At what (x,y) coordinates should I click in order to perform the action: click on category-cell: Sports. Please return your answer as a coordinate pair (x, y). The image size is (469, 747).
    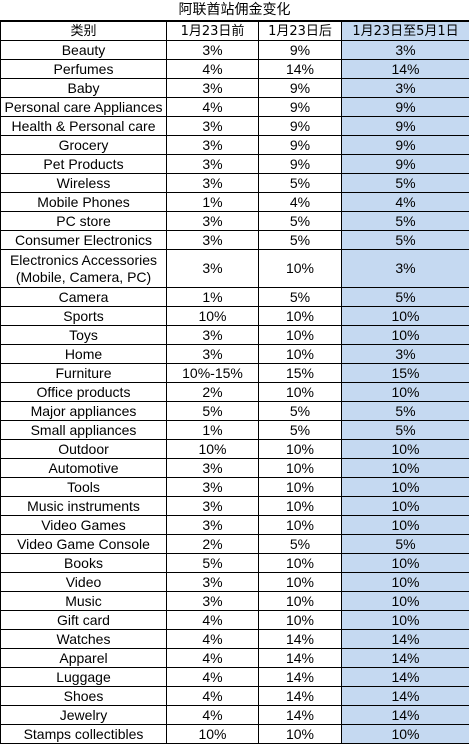
    Looking at the image, I should click on (83, 316).